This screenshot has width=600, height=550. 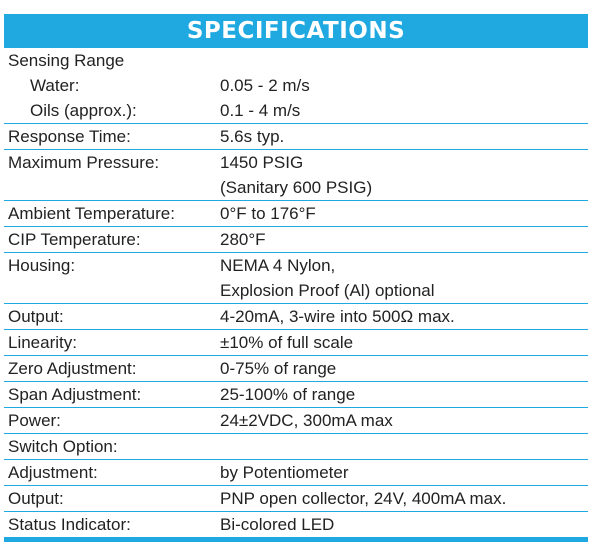 I want to click on spec-label: CIP Temperature:, so click(x=74, y=239).